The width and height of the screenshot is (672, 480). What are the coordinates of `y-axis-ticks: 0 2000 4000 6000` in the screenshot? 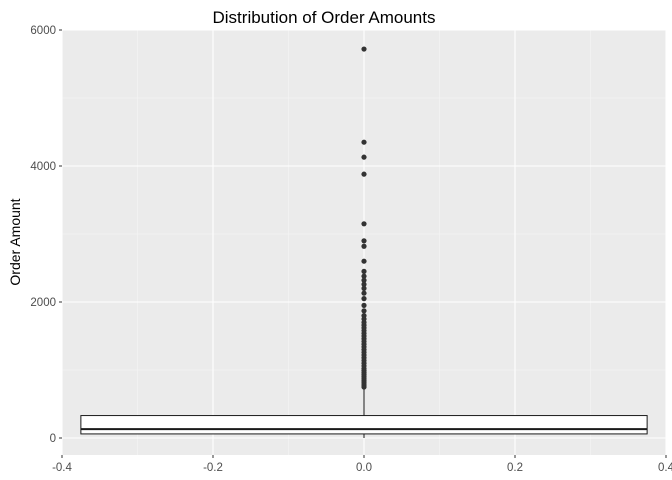 It's located at (46, 235).